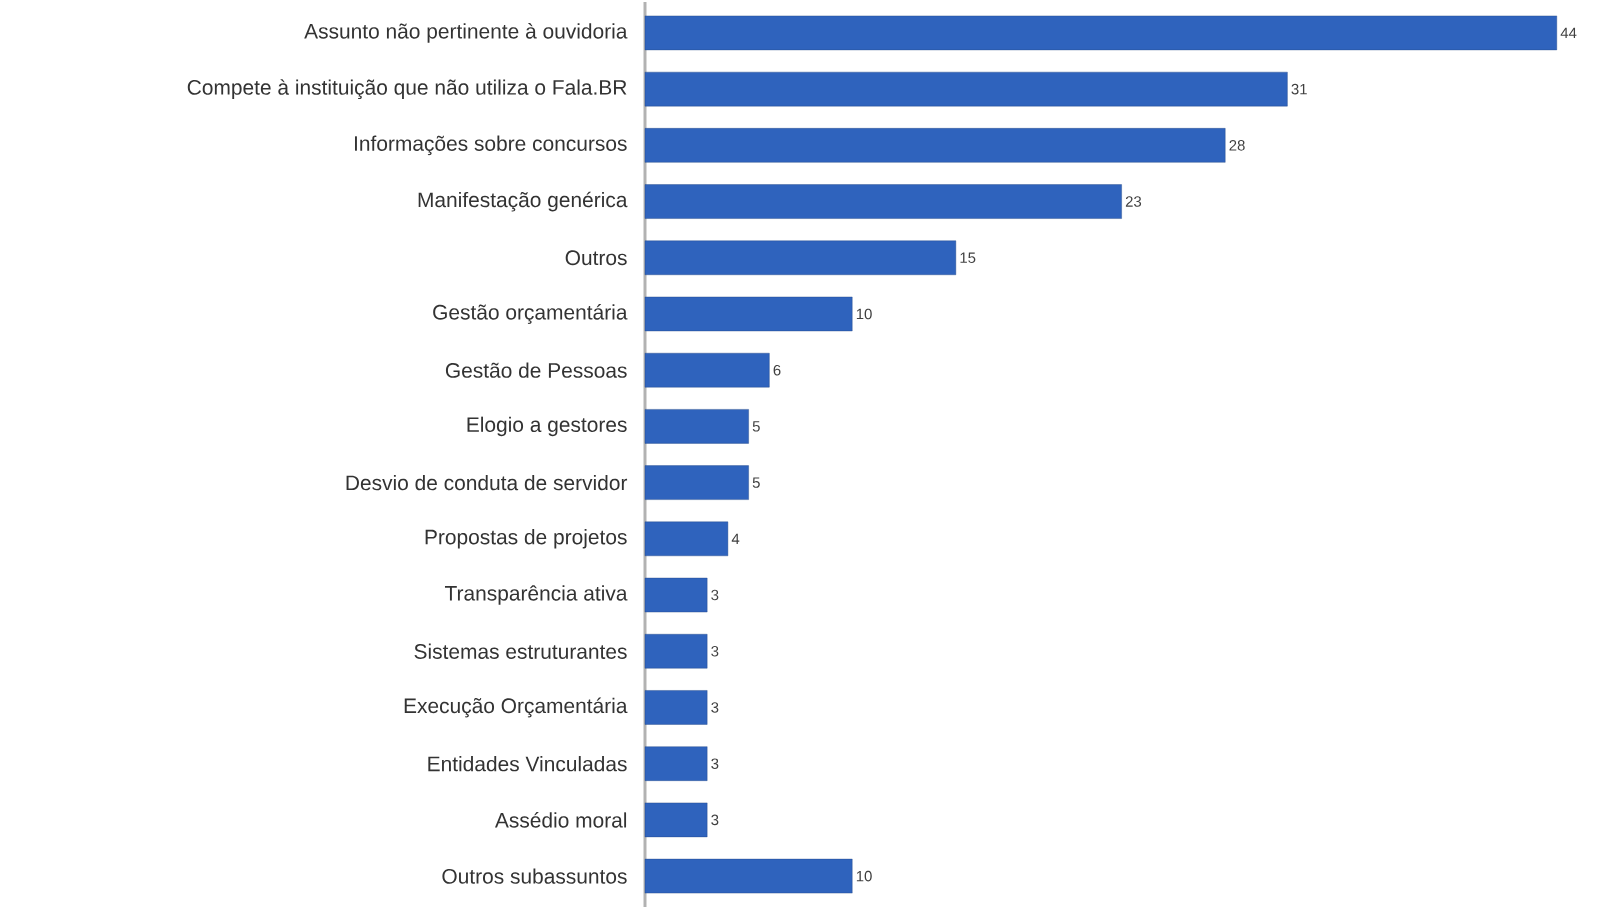  I want to click on y-tick-label: Assédio moral, so click(560, 820).